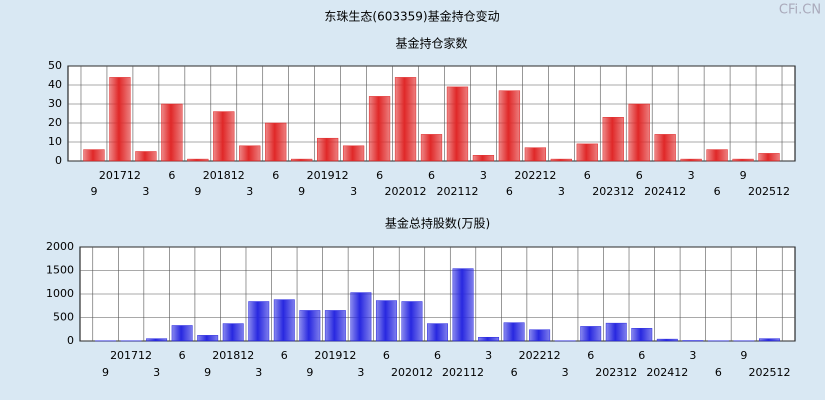 The image size is (825, 400). Describe the element at coordinates (55, 141) in the screenshot. I see `y-tick-label: 10` at that location.